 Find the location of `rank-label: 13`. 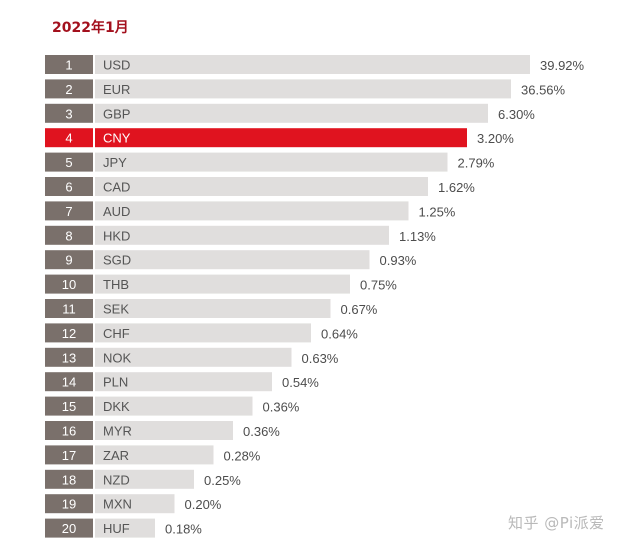

rank-label: 13 is located at coordinates (69, 357).